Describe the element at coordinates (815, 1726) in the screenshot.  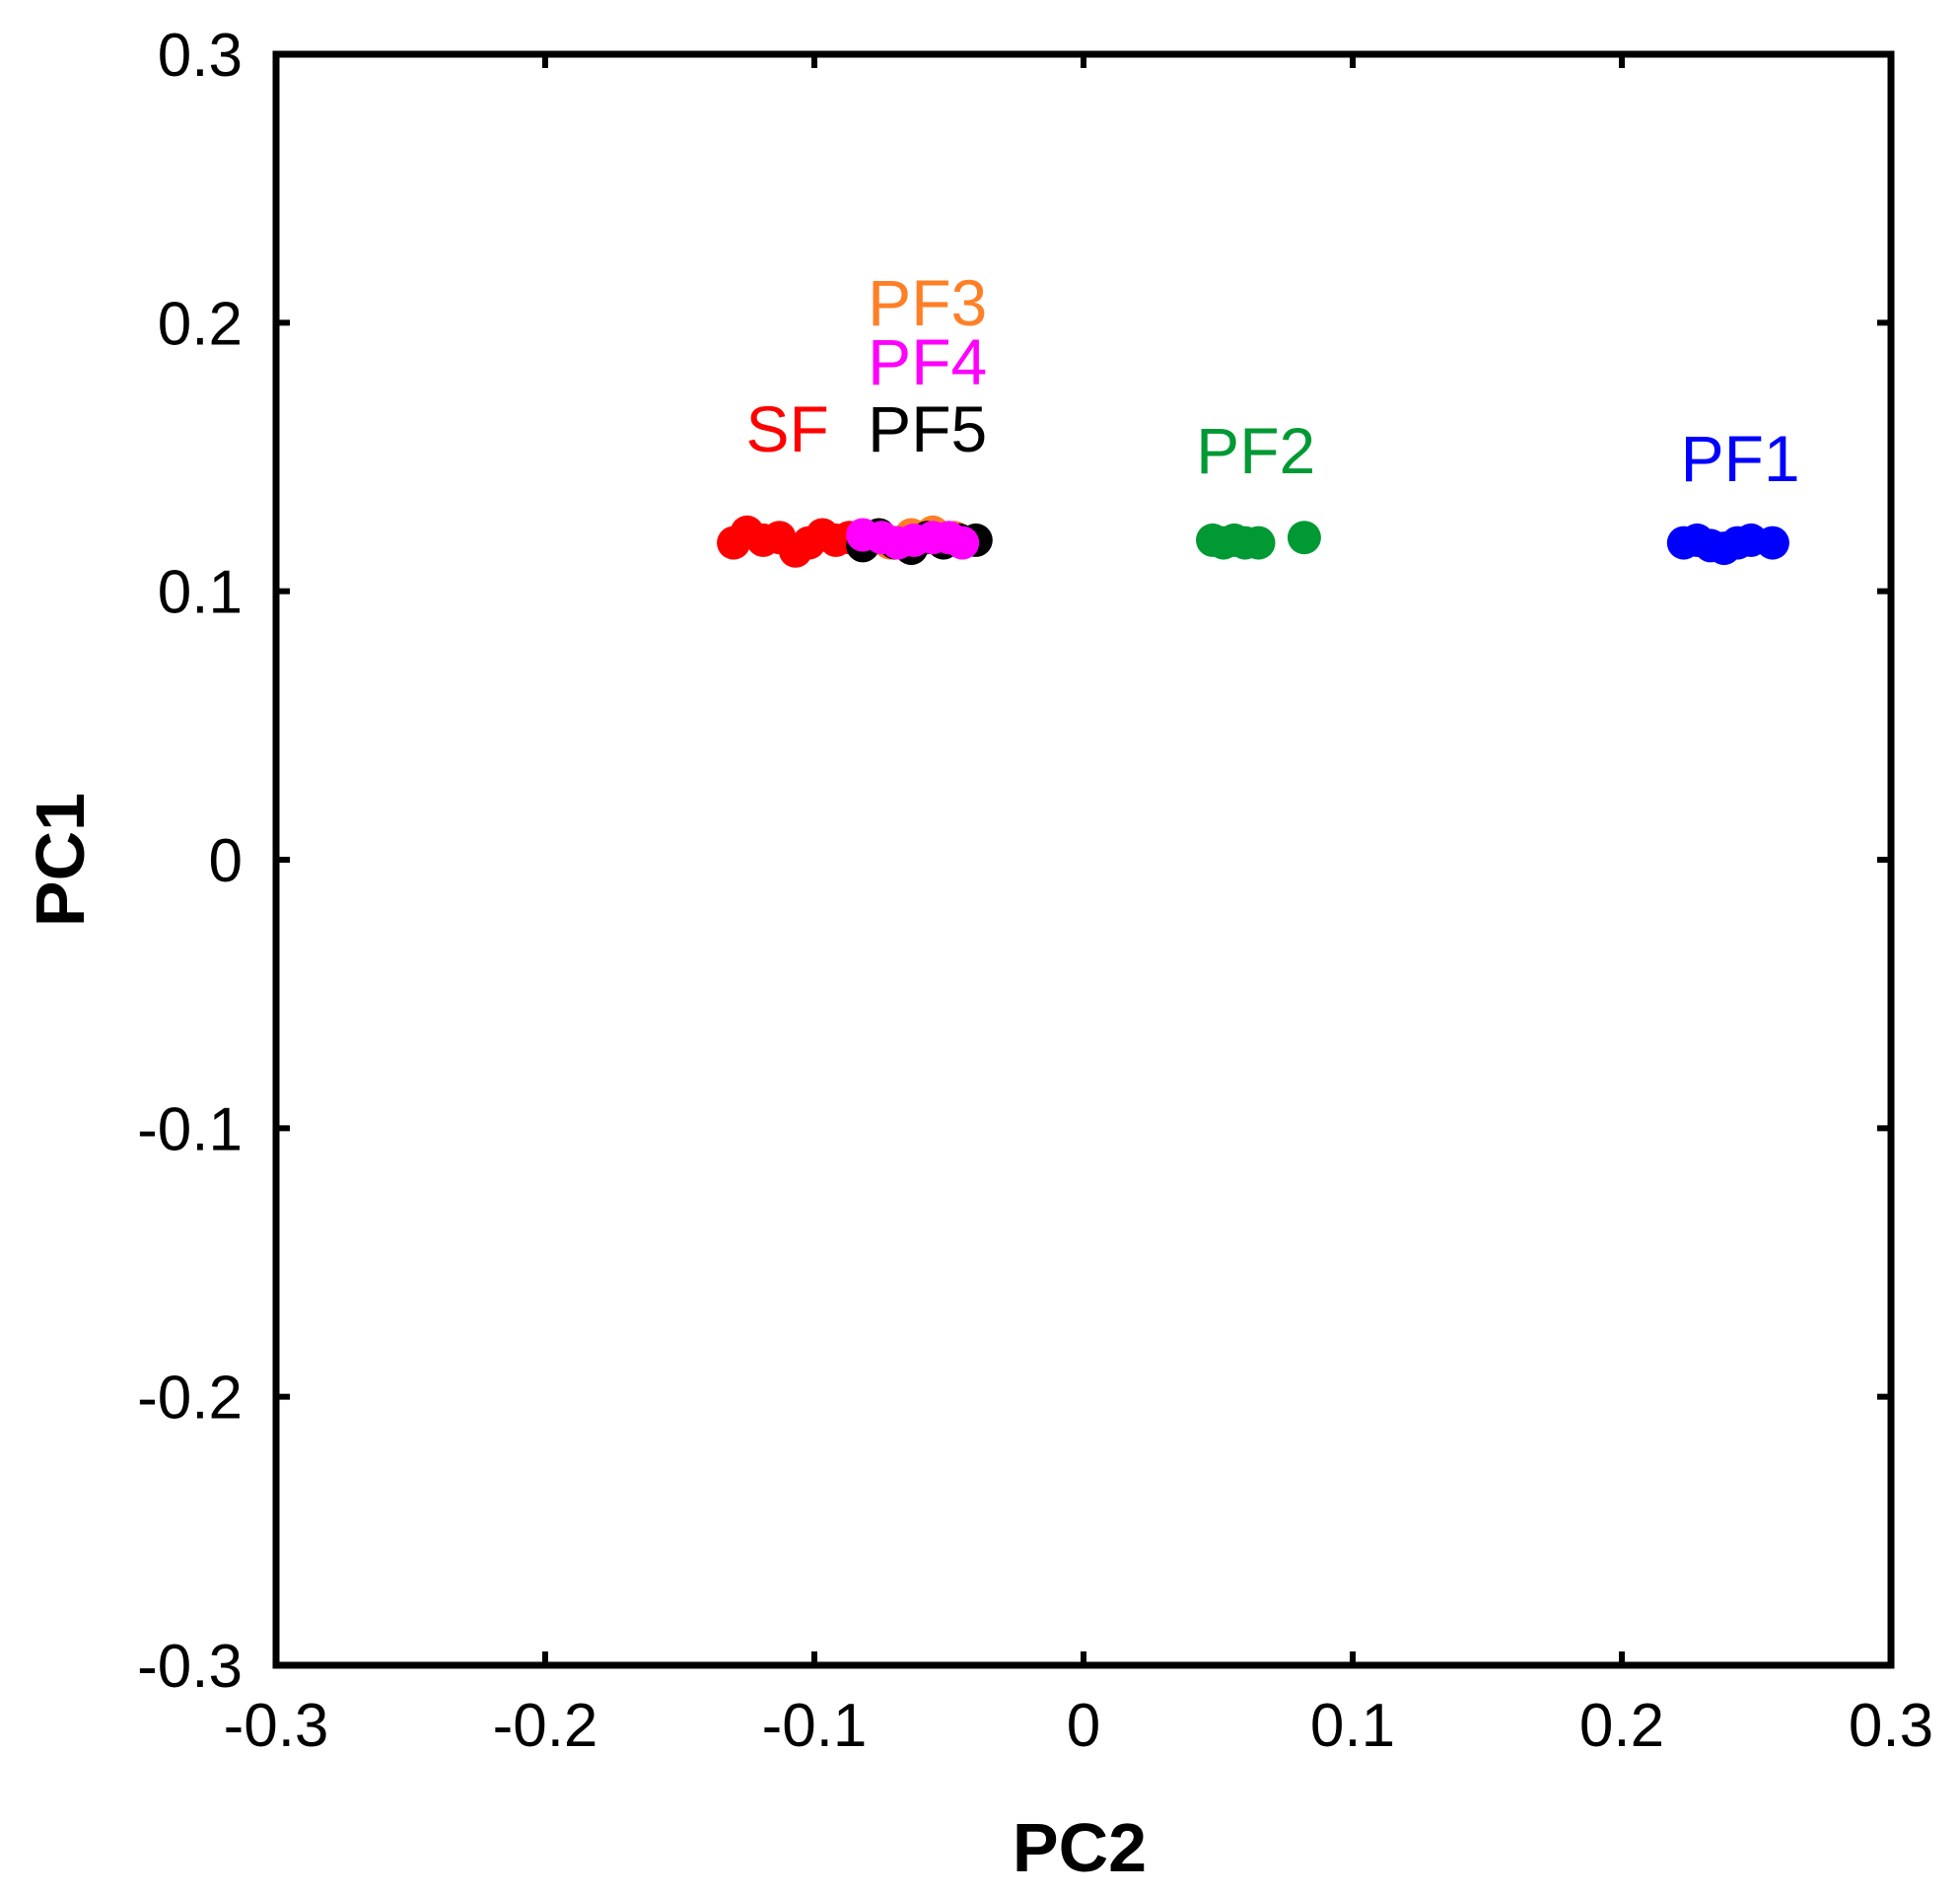
I see `x-tick-label: -0.1` at that location.